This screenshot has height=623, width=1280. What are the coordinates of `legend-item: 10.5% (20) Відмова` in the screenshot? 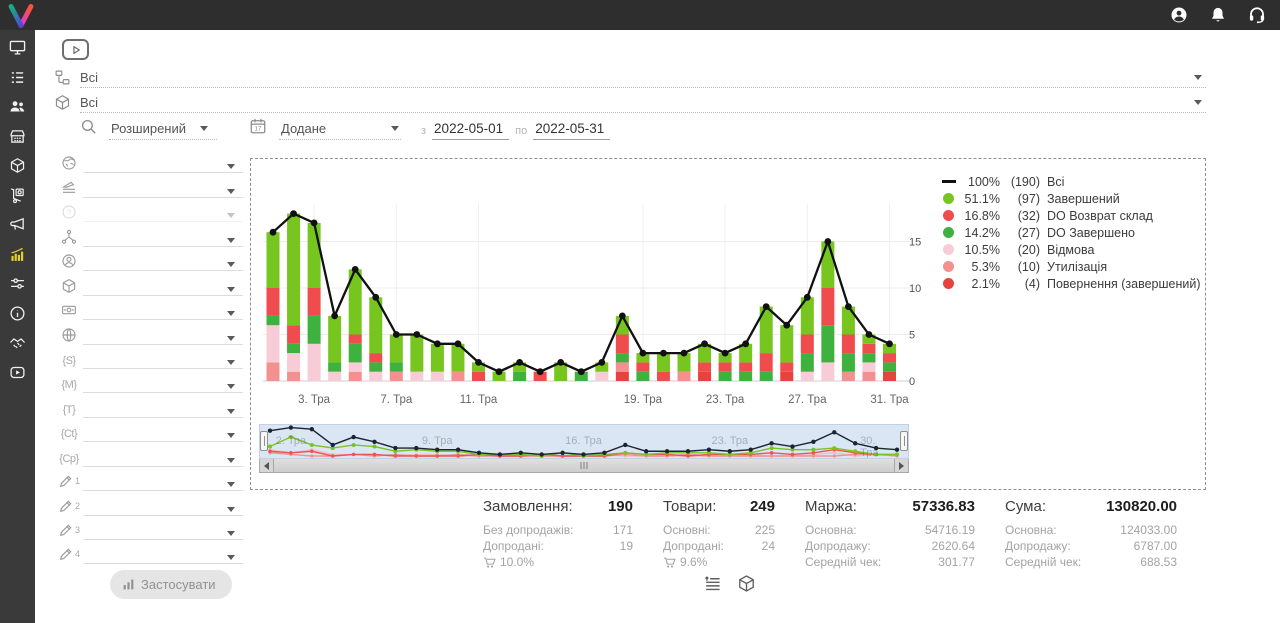 It's located at (1072, 249).